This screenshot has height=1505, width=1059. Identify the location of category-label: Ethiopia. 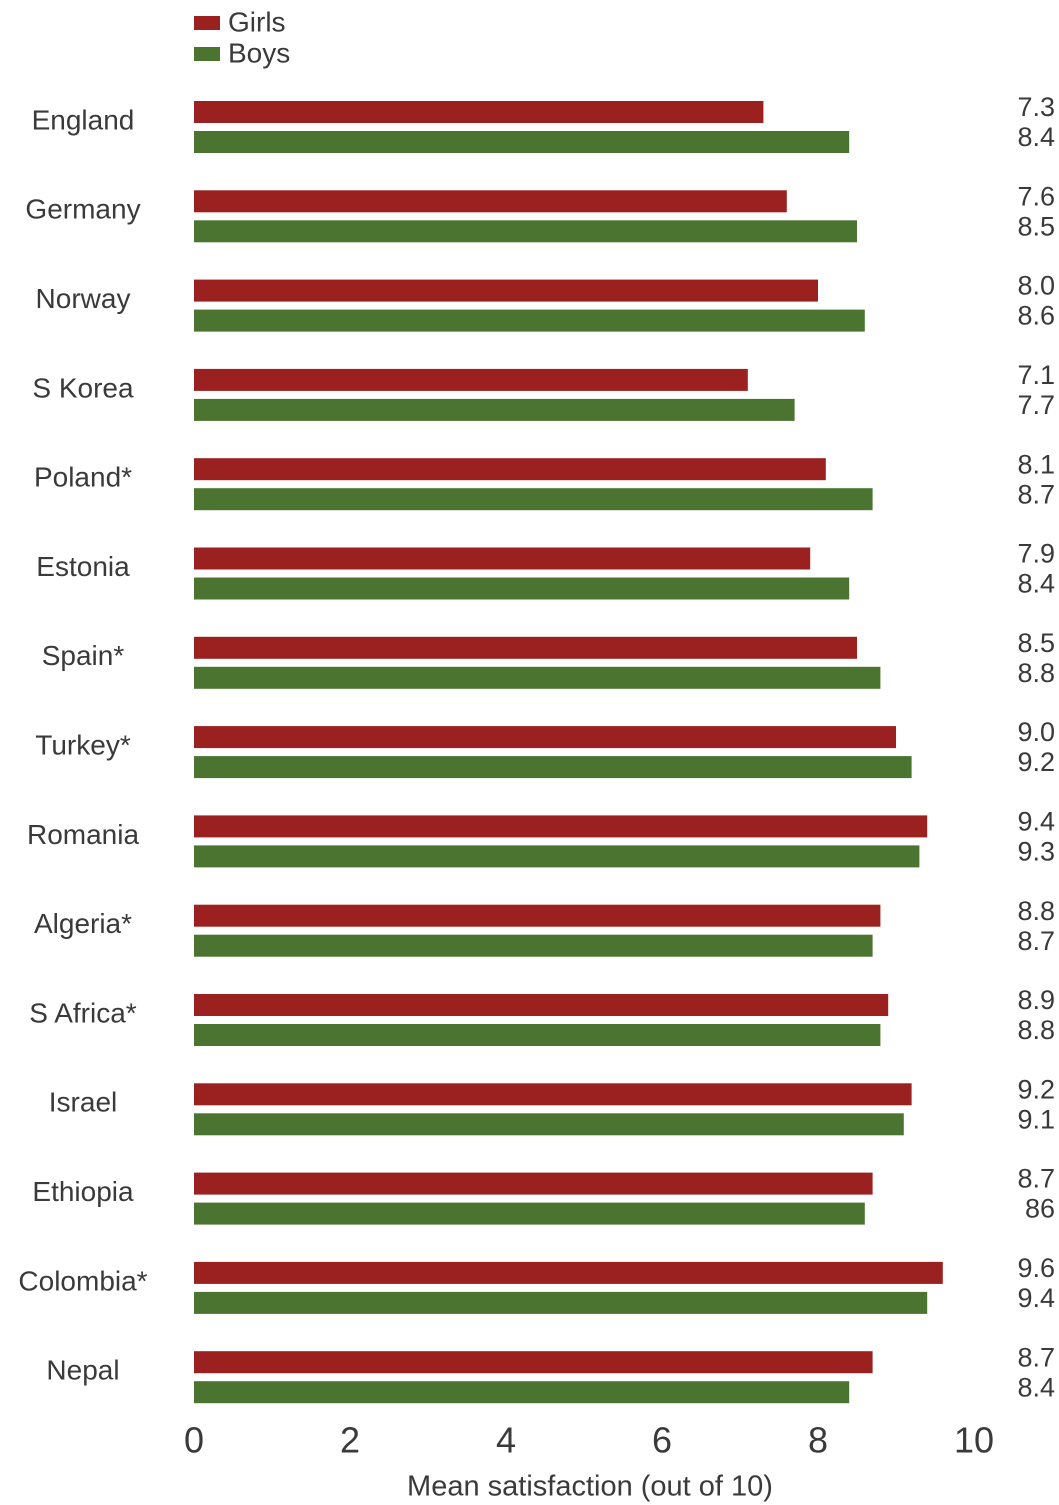
(83, 1191).